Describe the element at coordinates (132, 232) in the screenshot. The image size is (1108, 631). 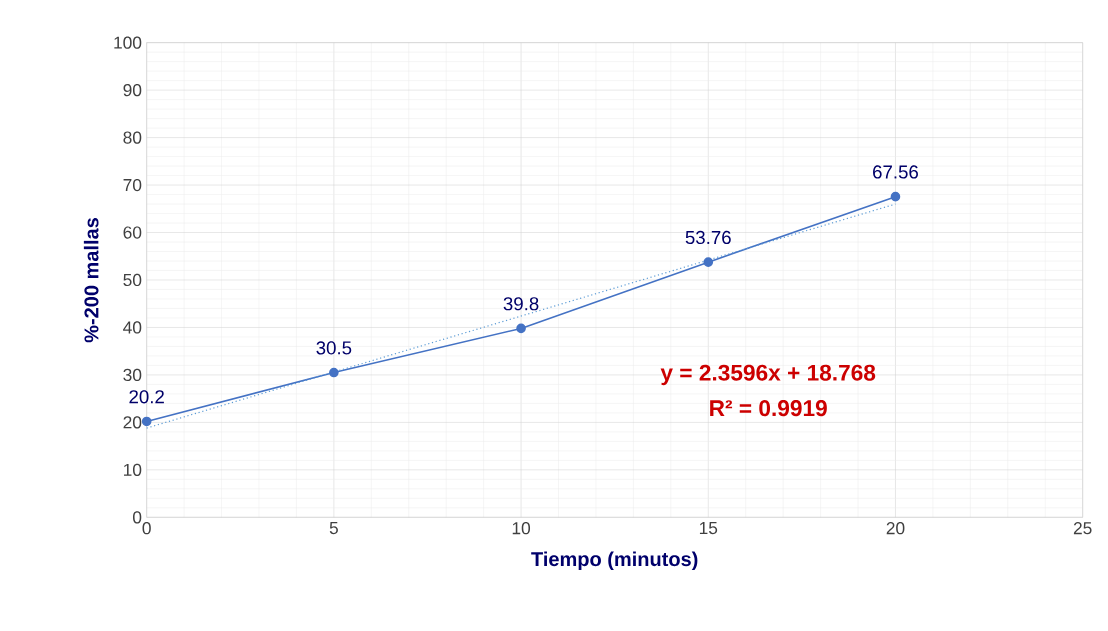
I see `y-tick-label: 60` at that location.